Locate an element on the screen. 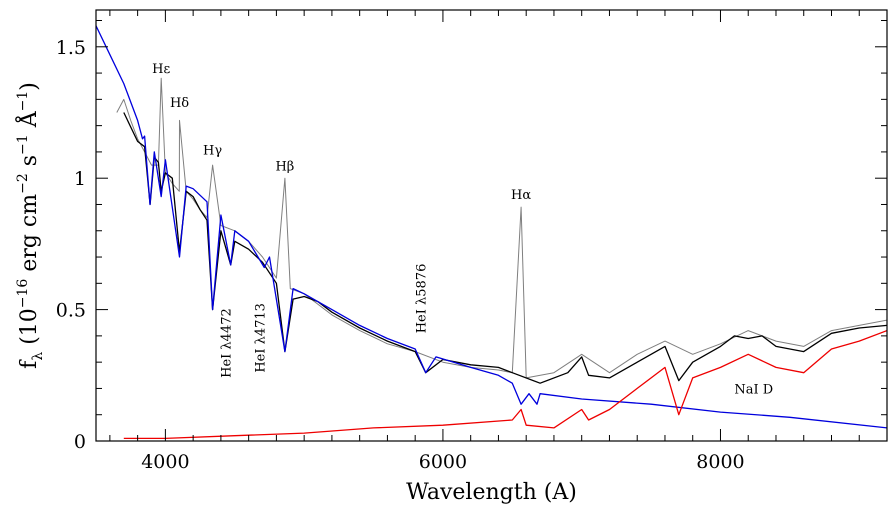 Image resolution: width=895 pixels, height=506 pixels. y-title-close: ) is located at coordinates (29, 86).